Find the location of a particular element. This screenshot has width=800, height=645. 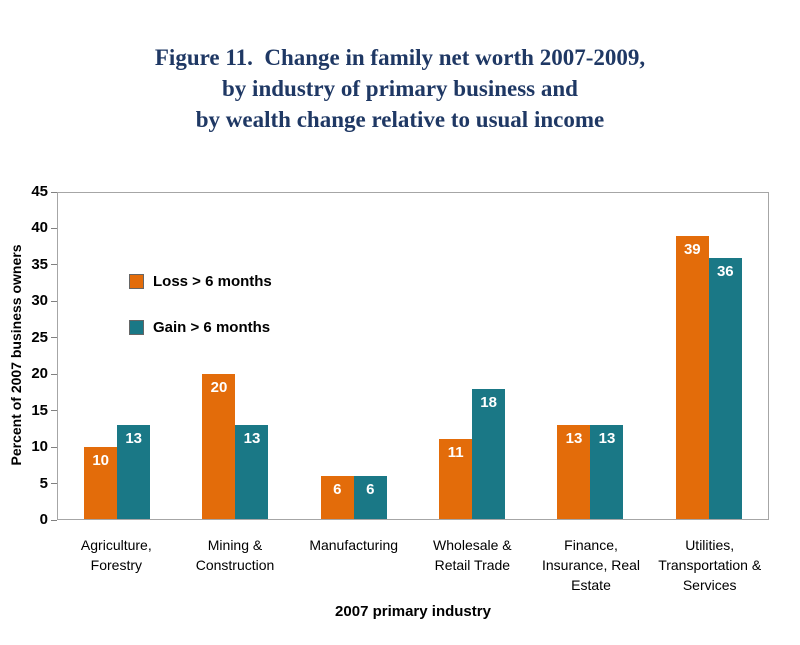

bar-loss-6-months: 39 is located at coordinates (692, 377).